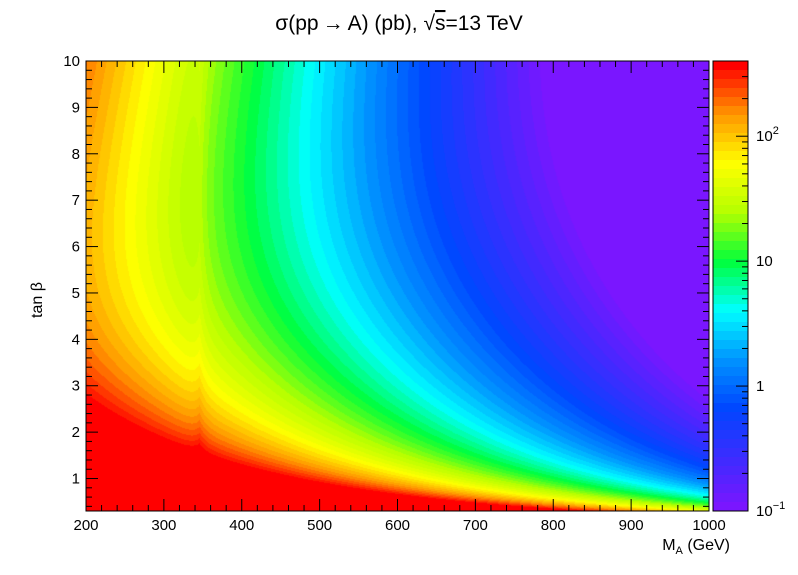  Describe the element at coordinates (76, 479) in the screenshot. I see `y-tick-label: 1` at that location.